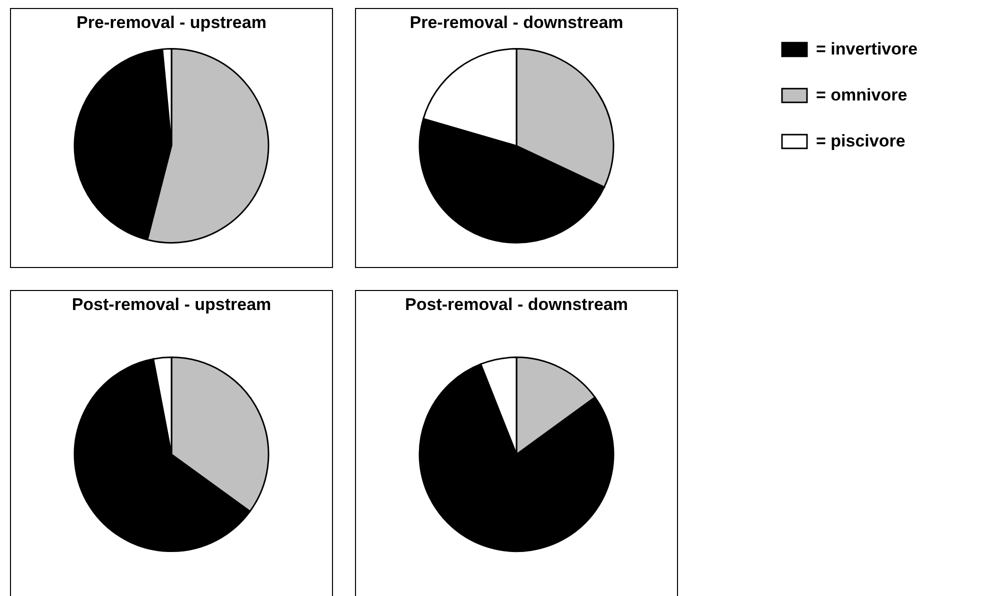  Describe the element at coordinates (861, 141) in the screenshot. I see `legend-label: = piscivore` at that location.